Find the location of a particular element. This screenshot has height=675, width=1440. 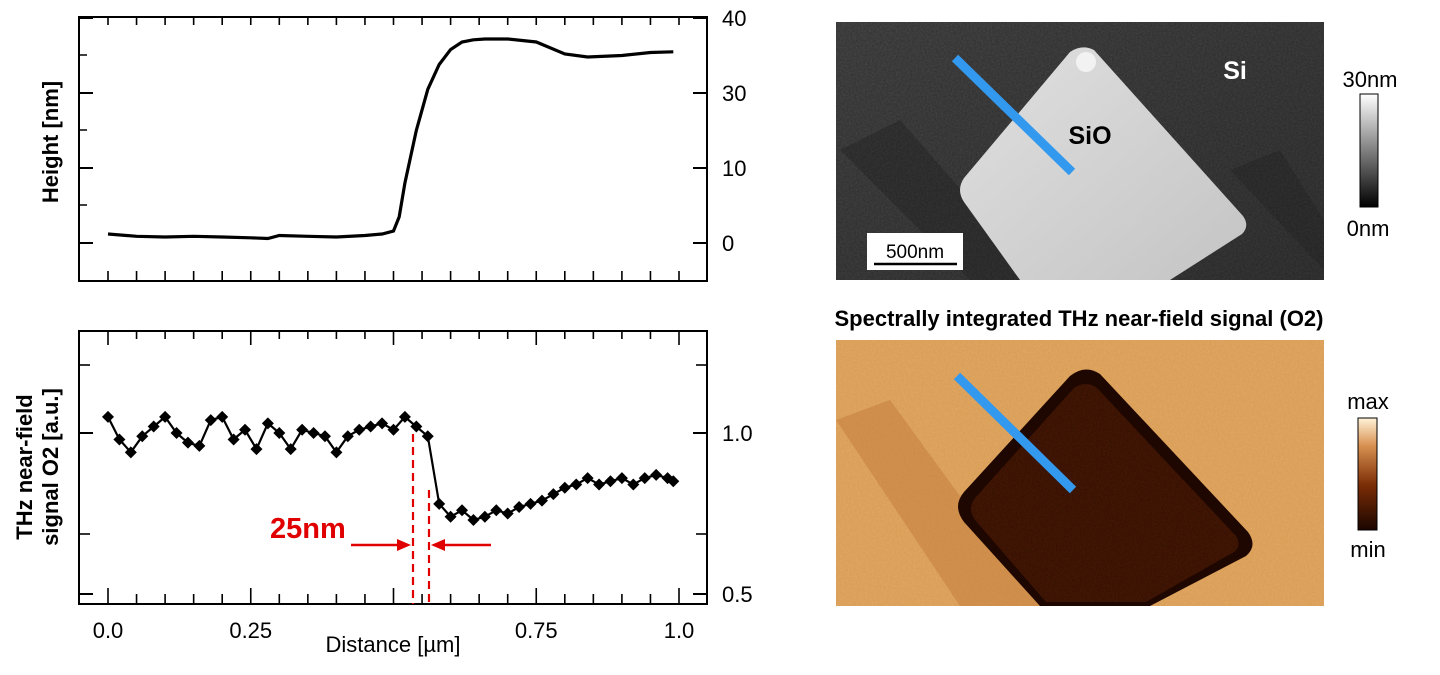

afm-profile-line is located at coordinates (1013, 115).